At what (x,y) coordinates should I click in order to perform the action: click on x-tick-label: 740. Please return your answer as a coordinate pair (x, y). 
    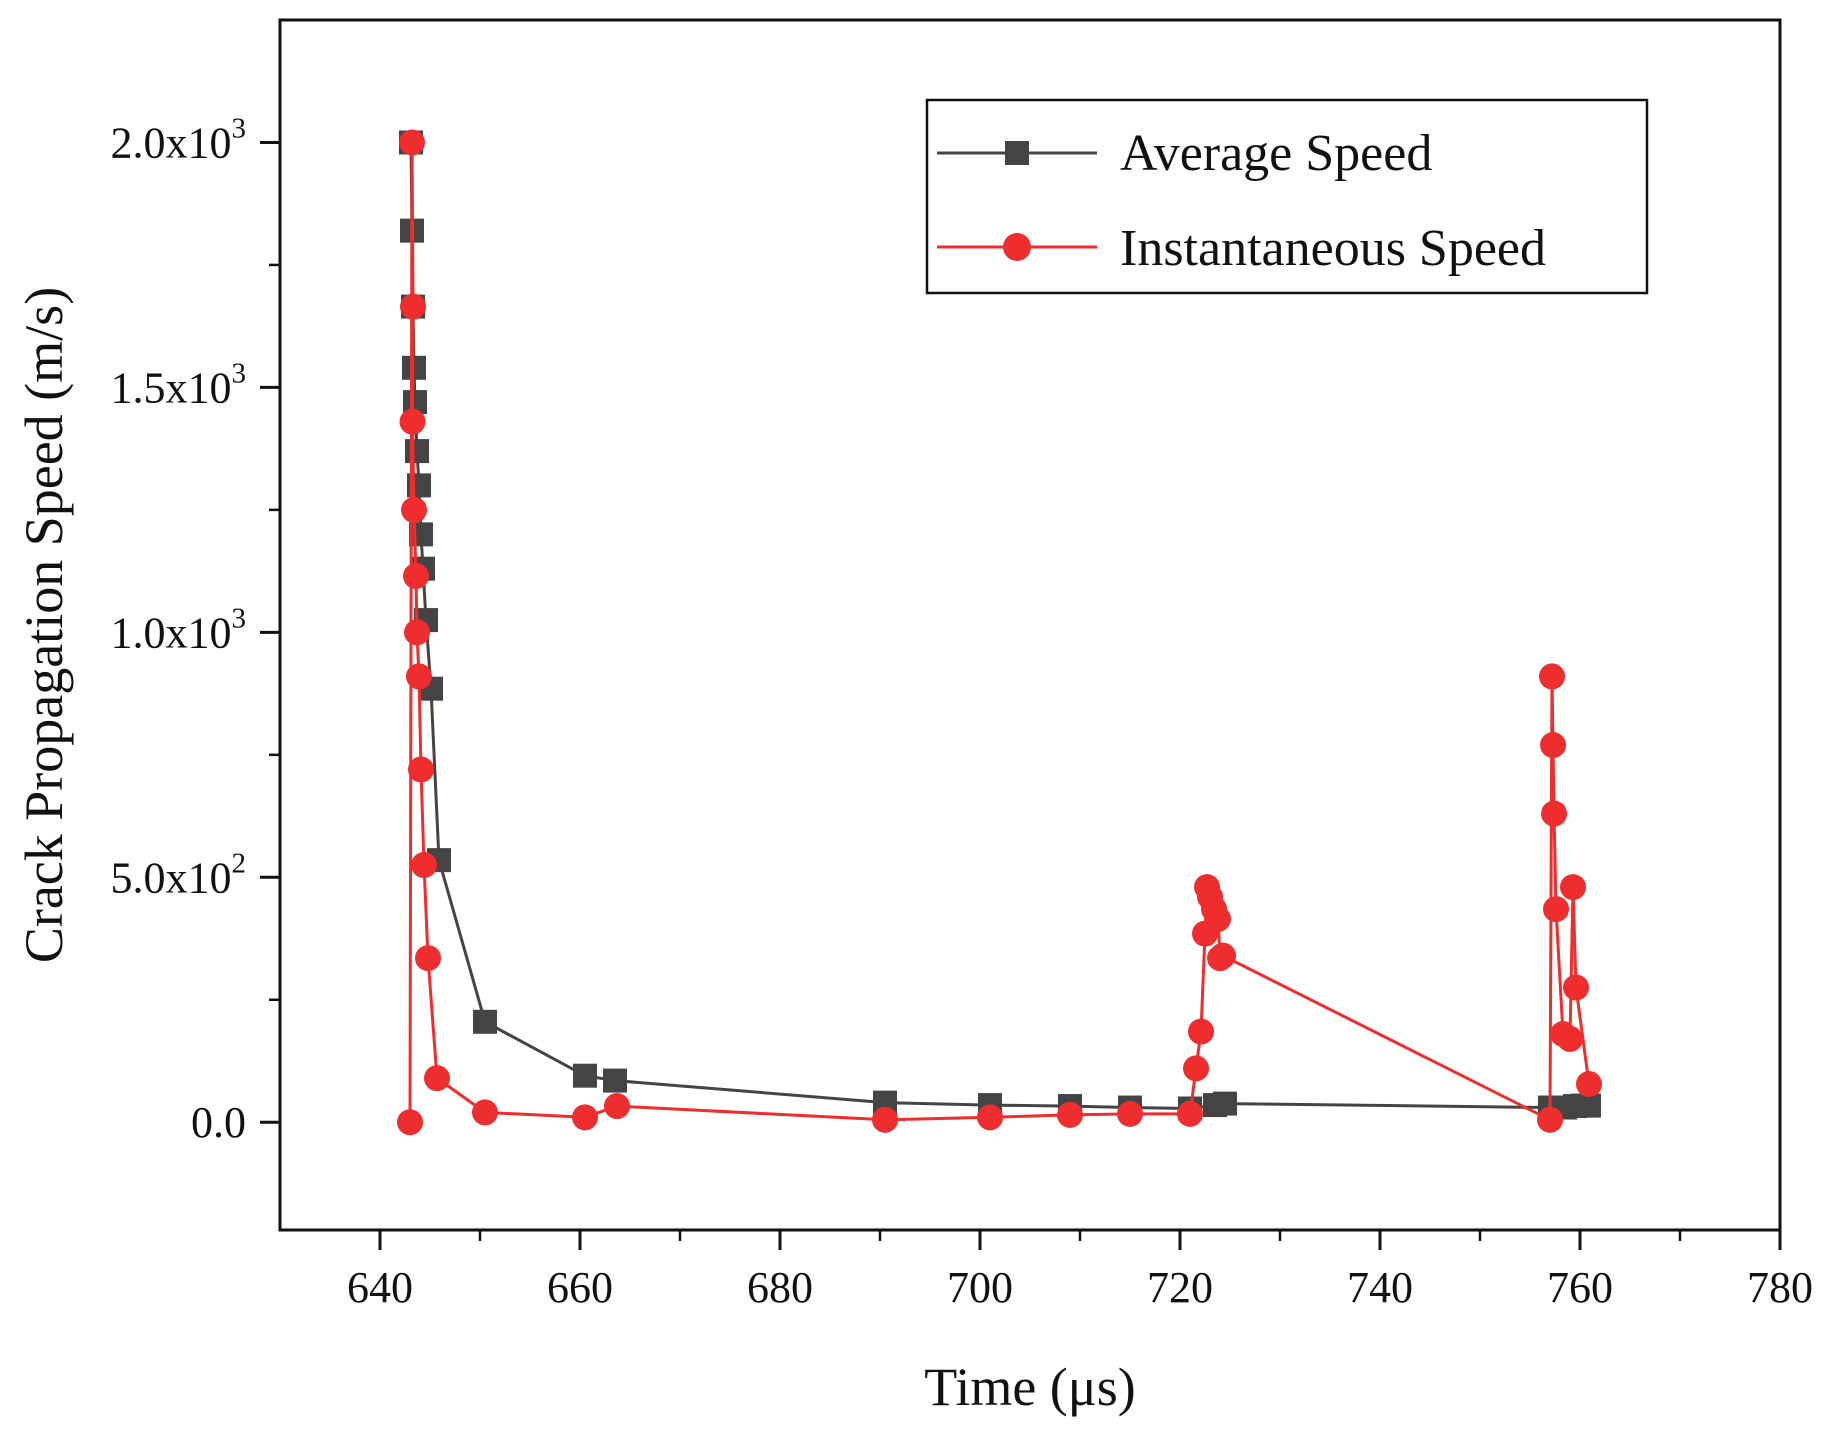
    Looking at the image, I should click on (1380, 1287).